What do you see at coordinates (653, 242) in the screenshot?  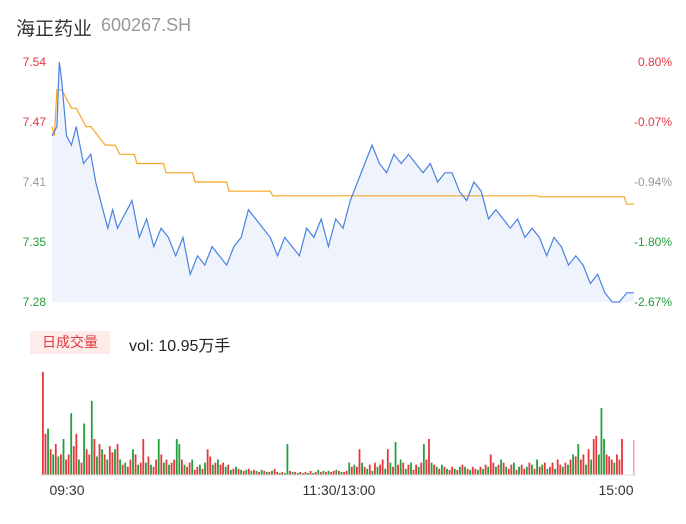 I see `percent-tick-label: -1.80%` at bounding box center [653, 242].